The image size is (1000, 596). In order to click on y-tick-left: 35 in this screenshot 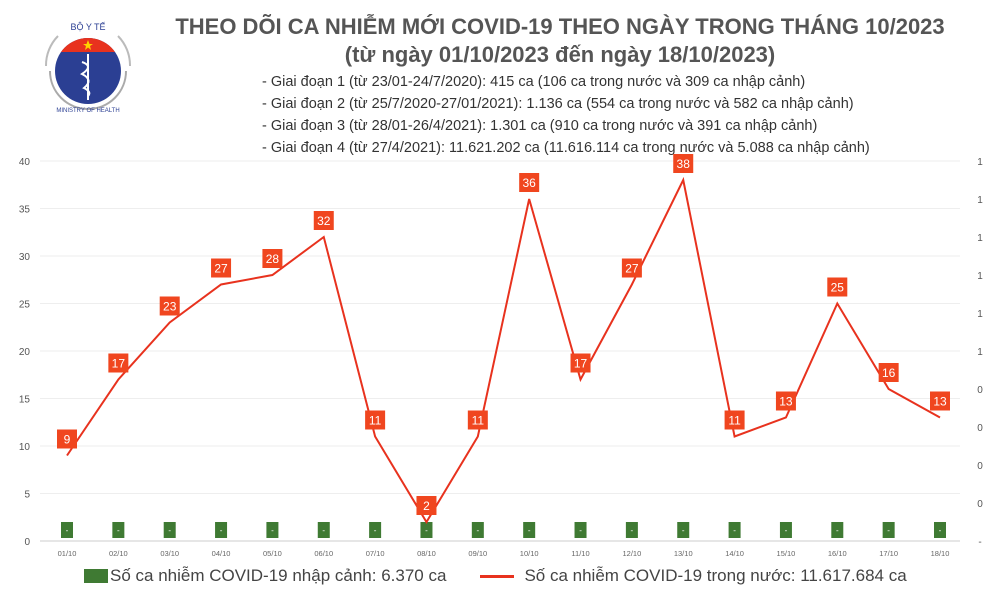, I will do `click(25, 210)`.